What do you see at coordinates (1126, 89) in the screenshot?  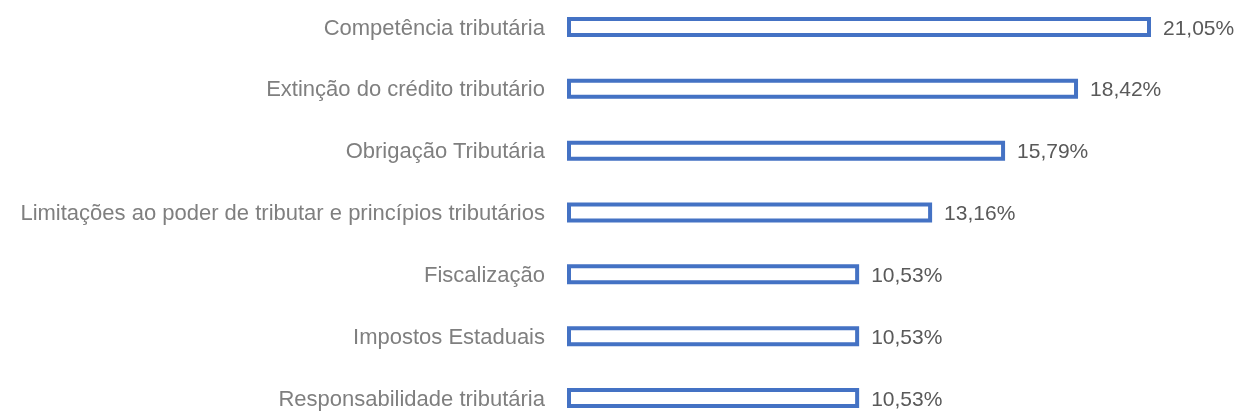 I see `data-label: 18,42%` at bounding box center [1126, 89].